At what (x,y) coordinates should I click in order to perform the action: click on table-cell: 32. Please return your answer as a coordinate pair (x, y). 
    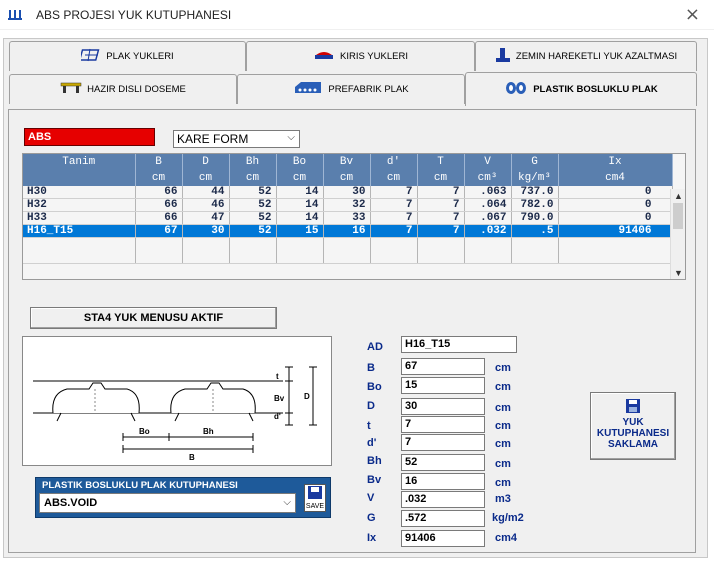
    Looking at the image, I should click on (347, 205).